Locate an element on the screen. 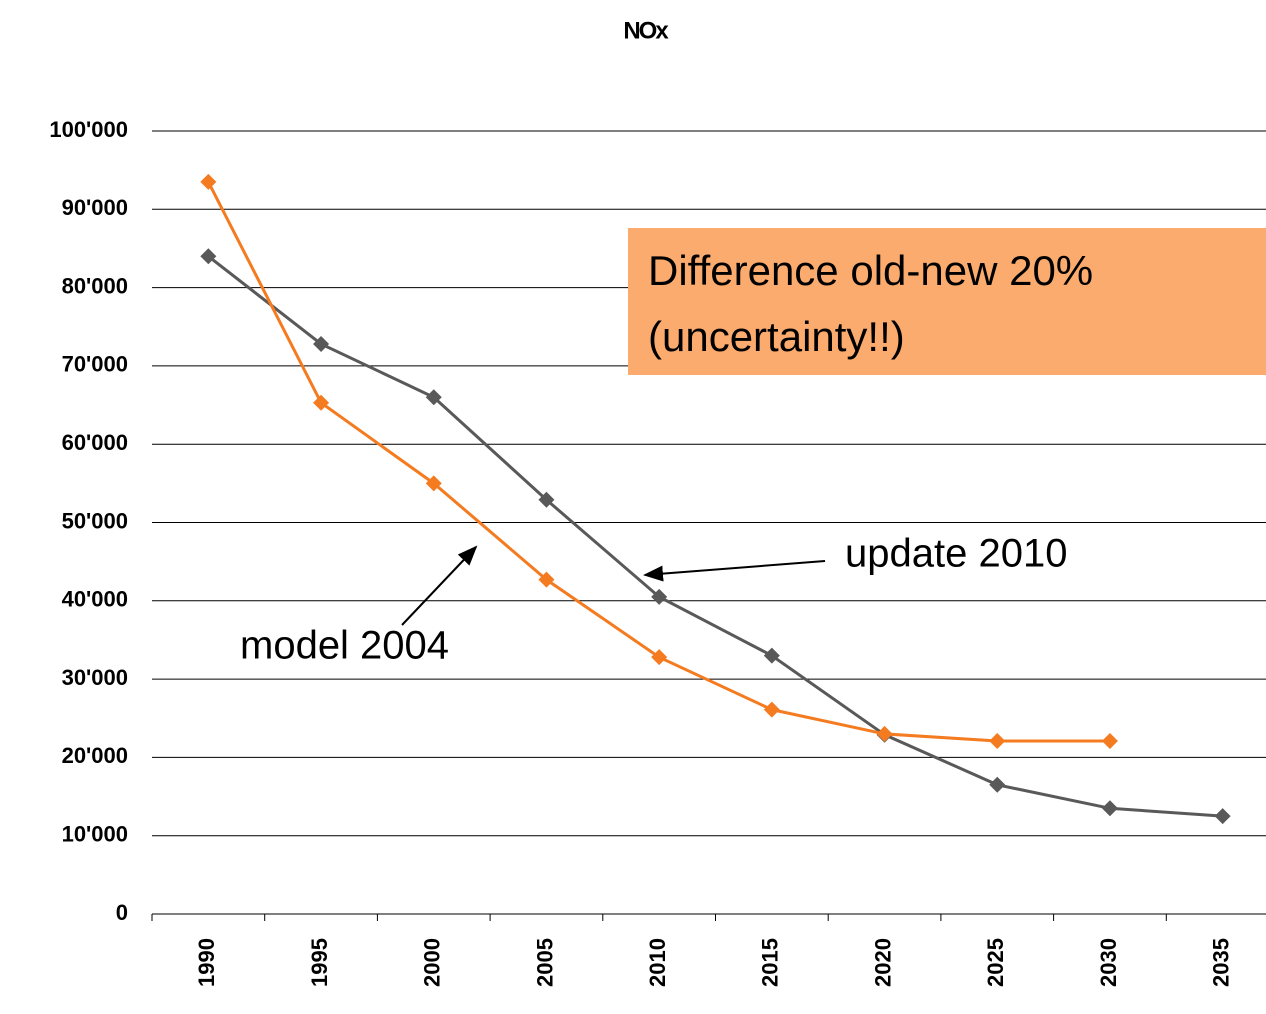 This screenshot has width=1266, height=1014. y-tick-label: 50'000 is located at coordinates (95, 520).